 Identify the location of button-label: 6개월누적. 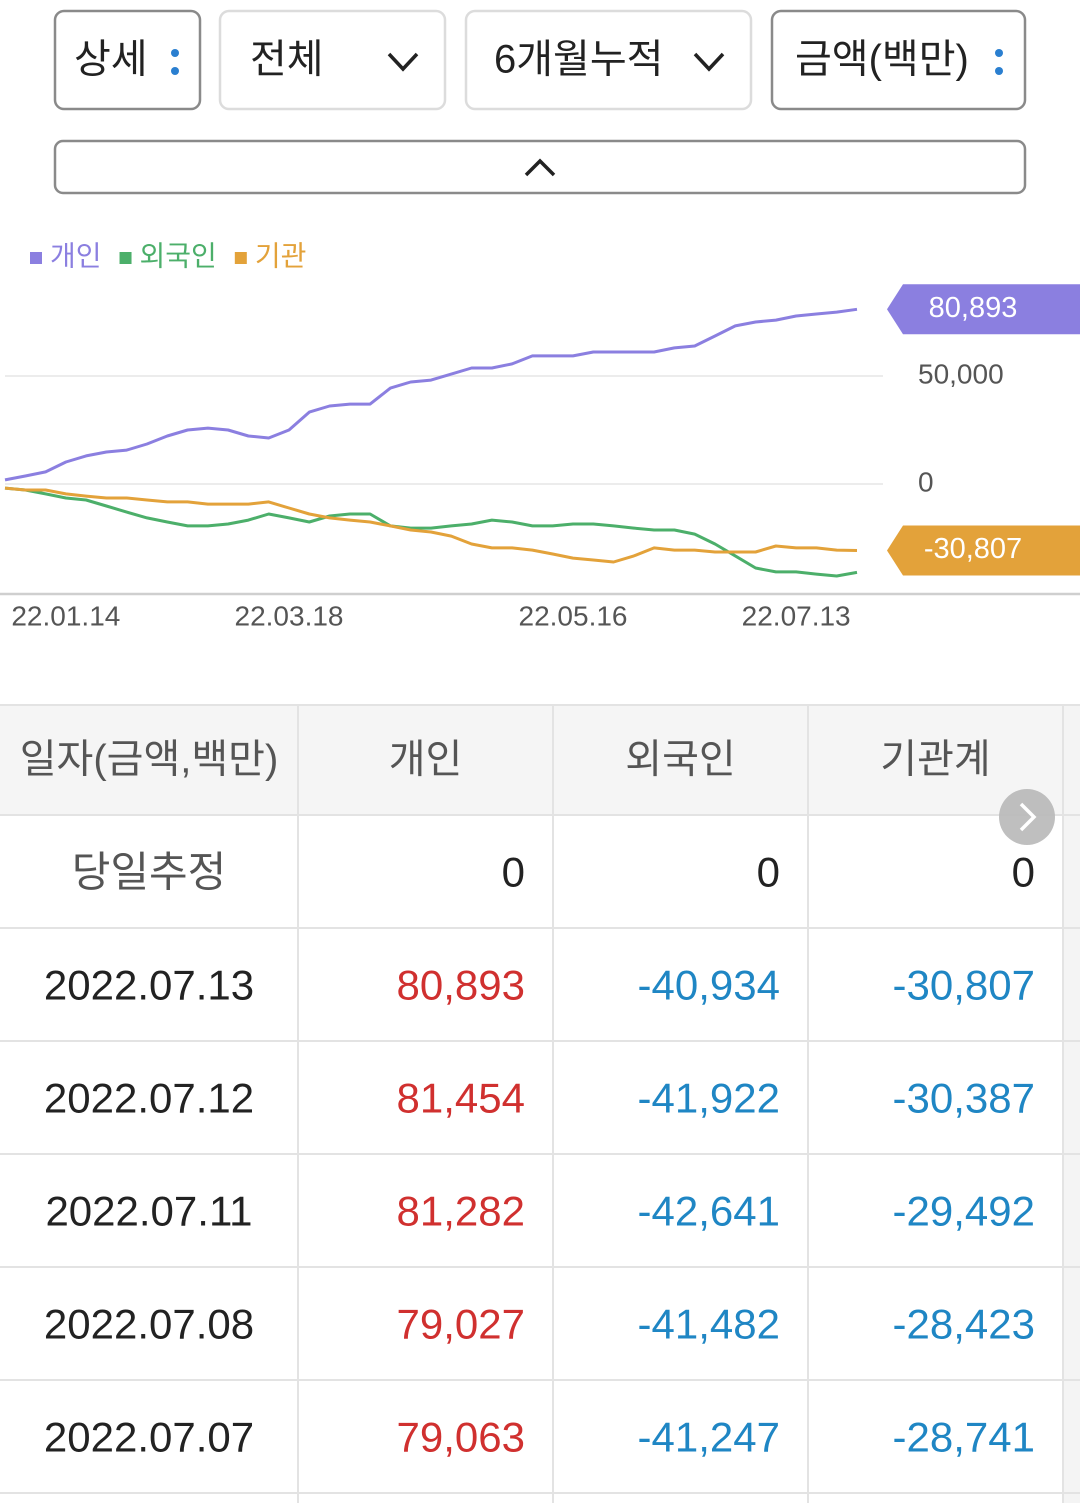
(578, 60).